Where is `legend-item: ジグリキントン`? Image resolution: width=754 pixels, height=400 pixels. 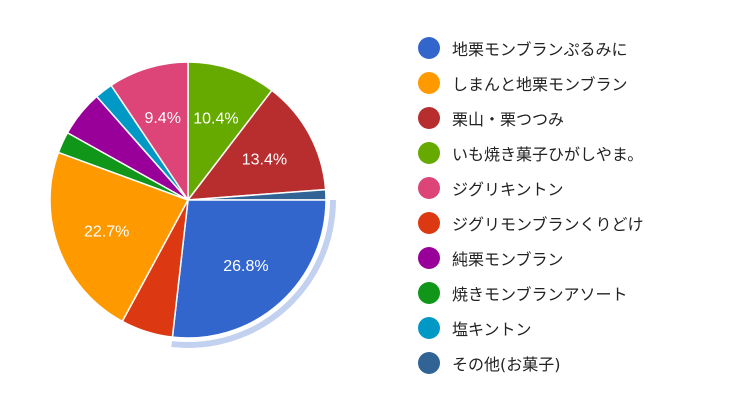 legend-item: ジグリキントン is located at coordinates (531, 187).